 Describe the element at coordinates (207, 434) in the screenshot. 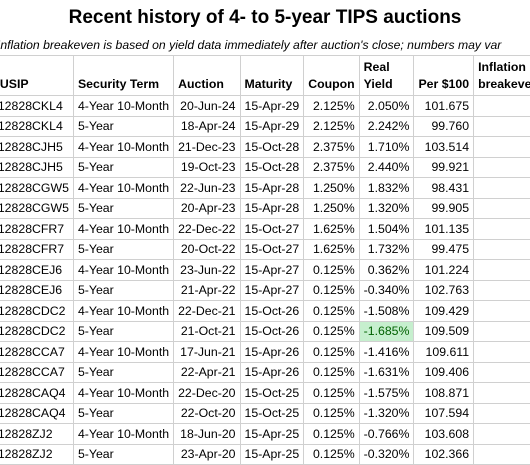

I see `cell-auction-date: 18-Jun-20` at that location.